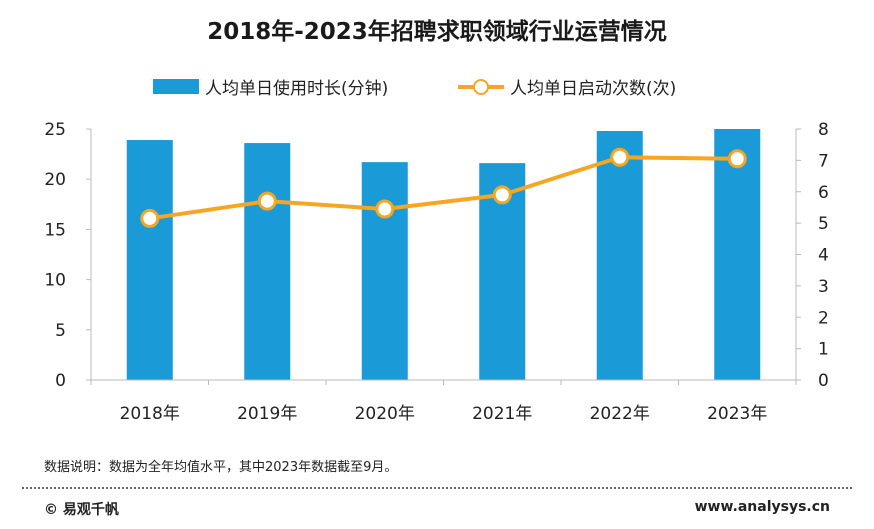 This screenshot has height=529, width=874. I want to click on x-tick-label: 2023年, so click(737, 414).